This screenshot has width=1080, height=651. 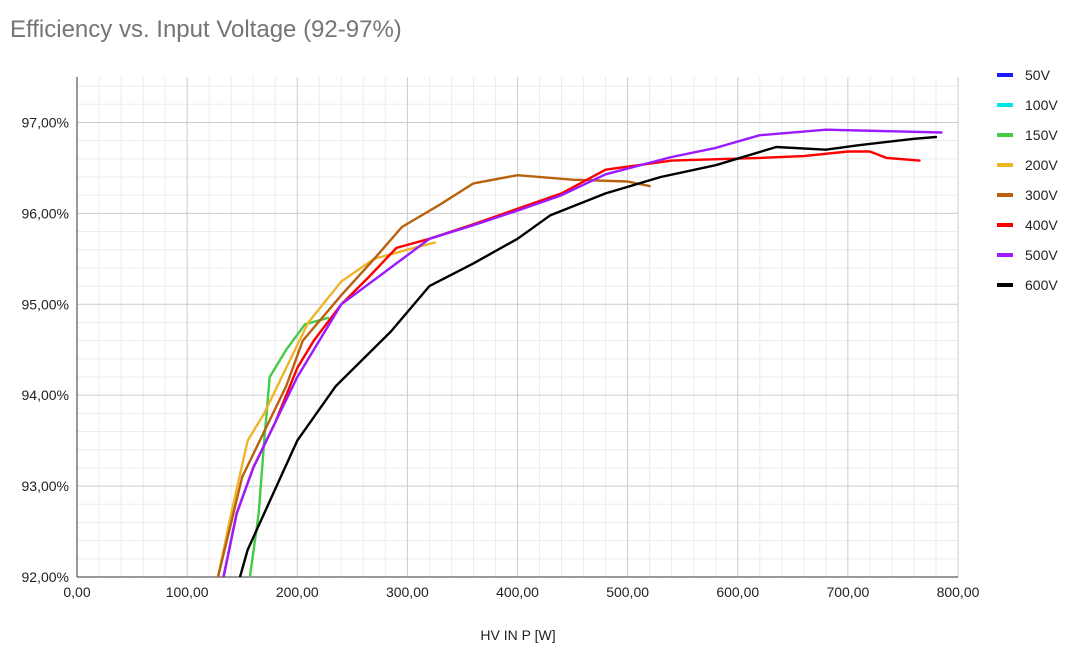 I want to click on legend-label-50v: 50V, so click(x=1038, y=75).